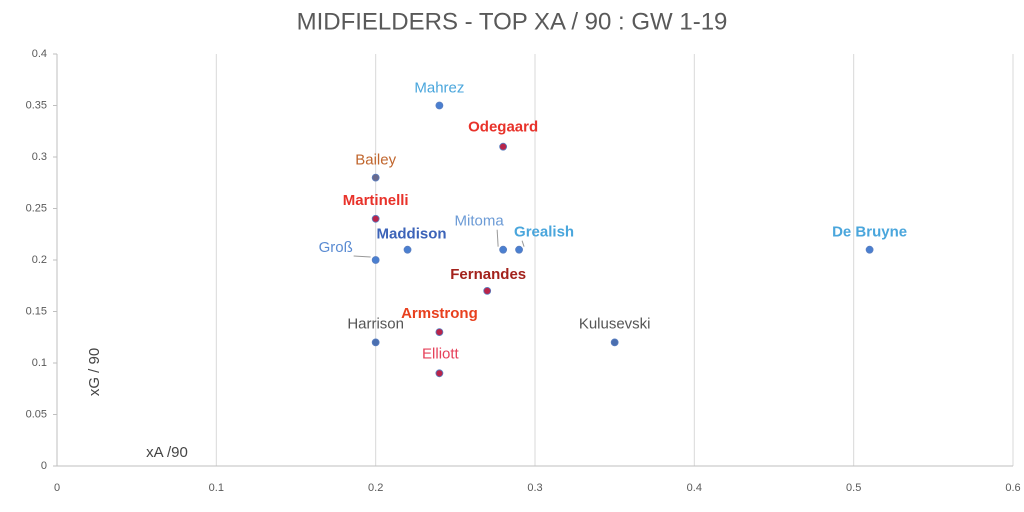 This screenshot has width=1024, height=512. Describe the element at coordinates (39, 54) in the screenshot. I see `y-tick-label: 0.4` at that location.